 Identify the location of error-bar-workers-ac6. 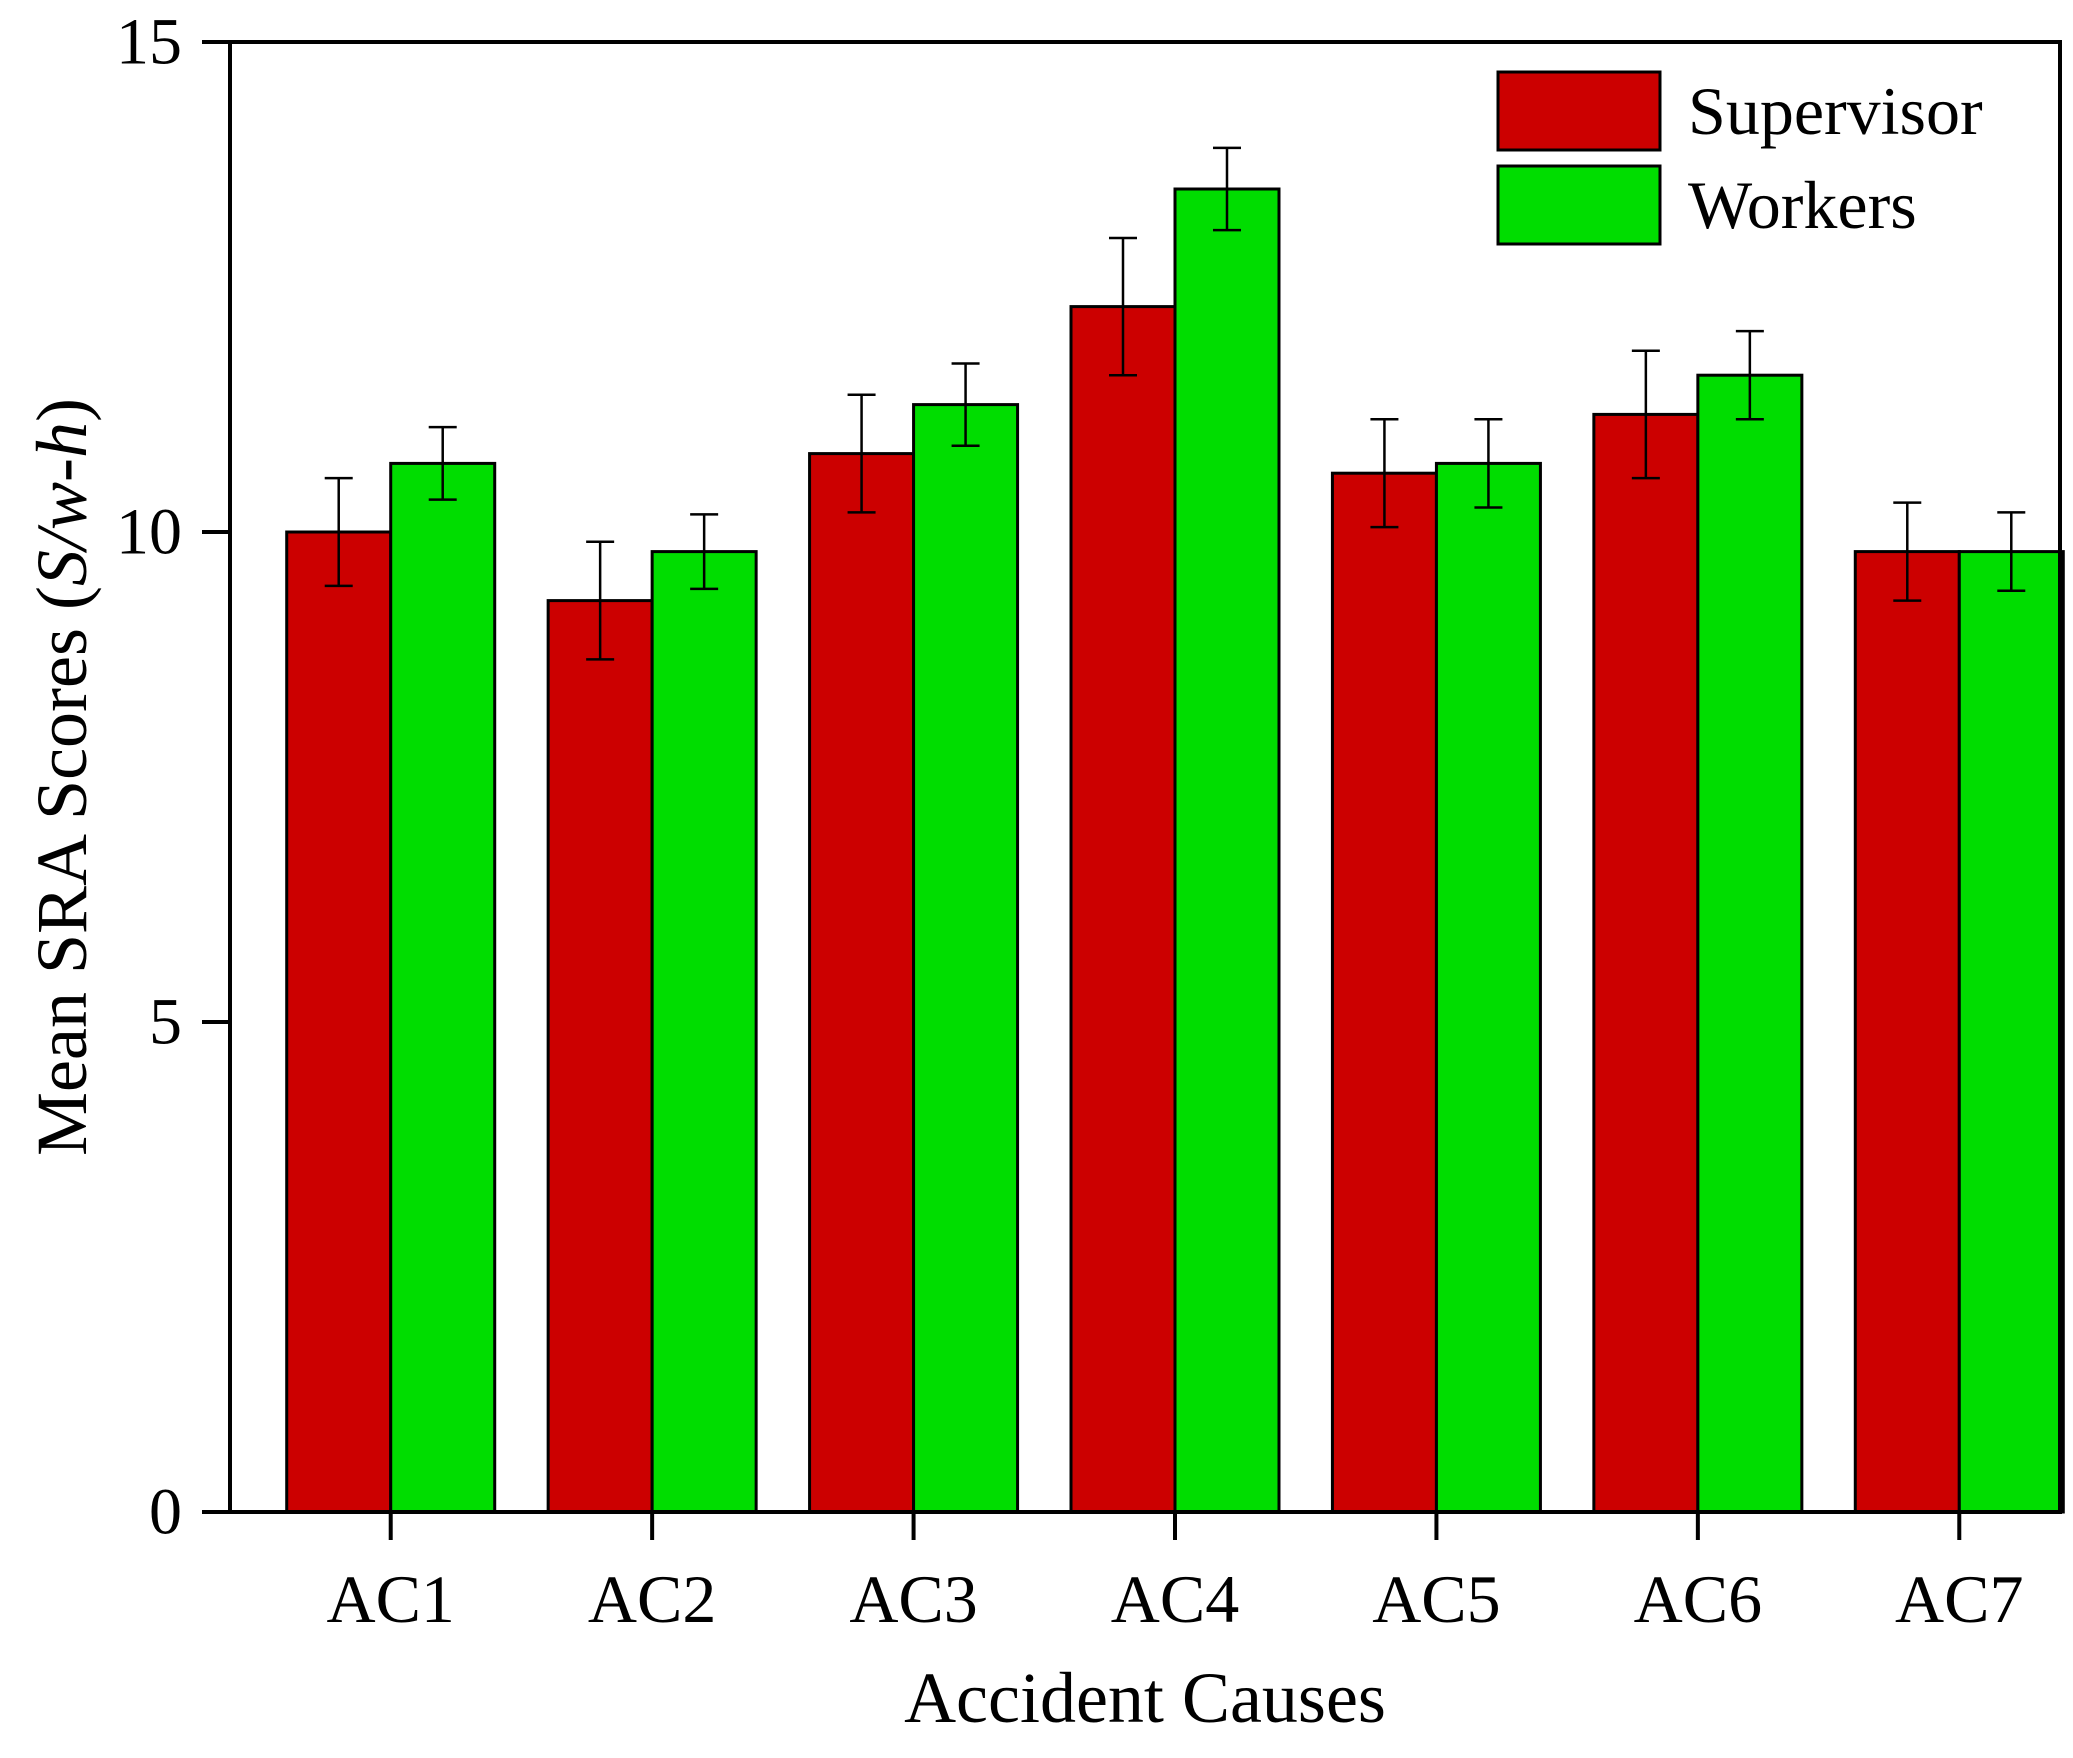
(1749, 375).